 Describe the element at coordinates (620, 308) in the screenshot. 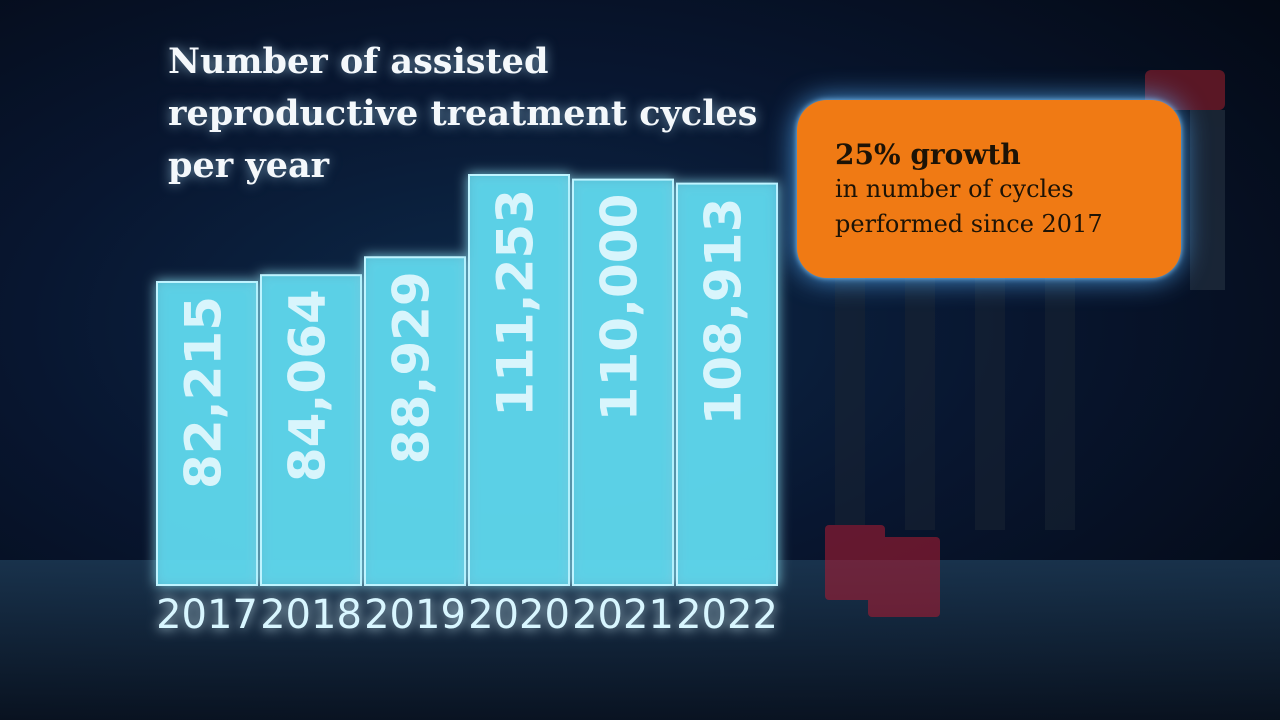

I see `value-label: 110,000` at that location.